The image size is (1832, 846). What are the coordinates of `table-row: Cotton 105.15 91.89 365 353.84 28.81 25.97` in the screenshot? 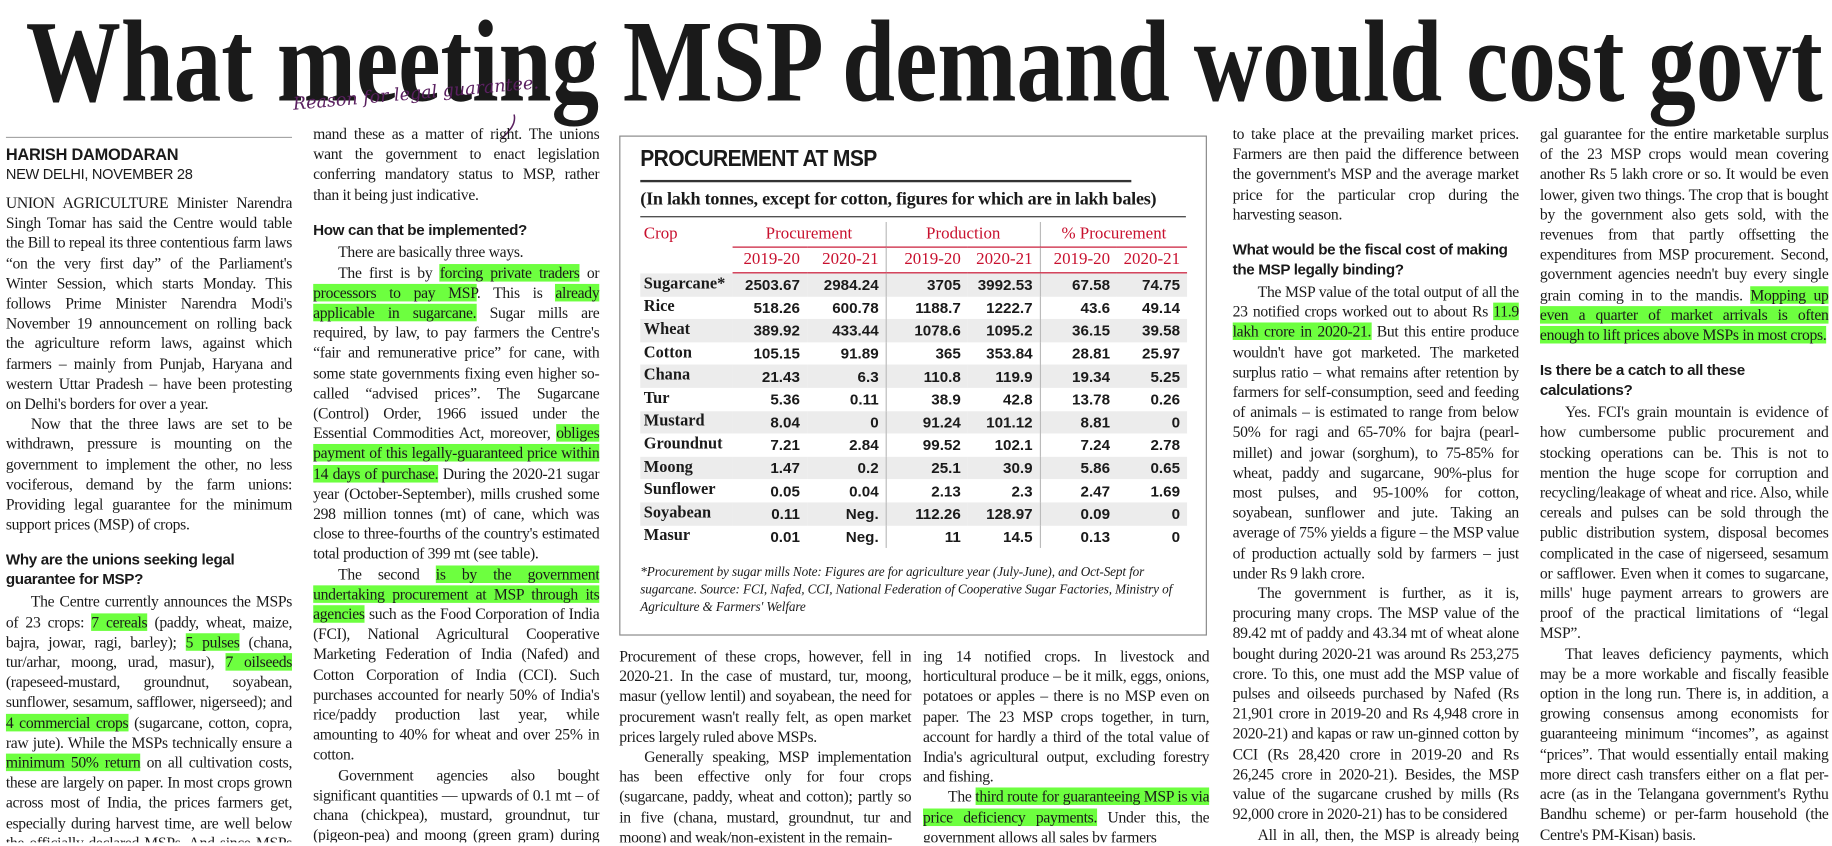 It's located at (913, 353).